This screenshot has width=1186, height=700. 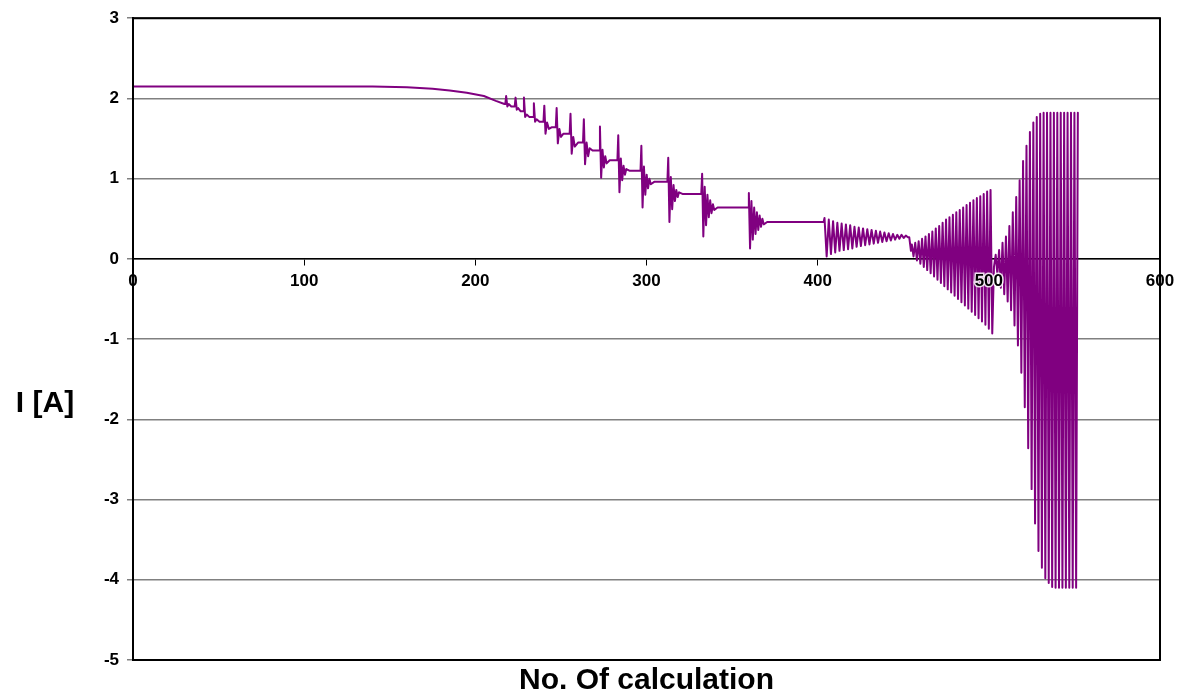 What do you see at coordinates (646, 280) in the screenshot?
I see `x-tick-label: 300` at bounding box center [646, 280].